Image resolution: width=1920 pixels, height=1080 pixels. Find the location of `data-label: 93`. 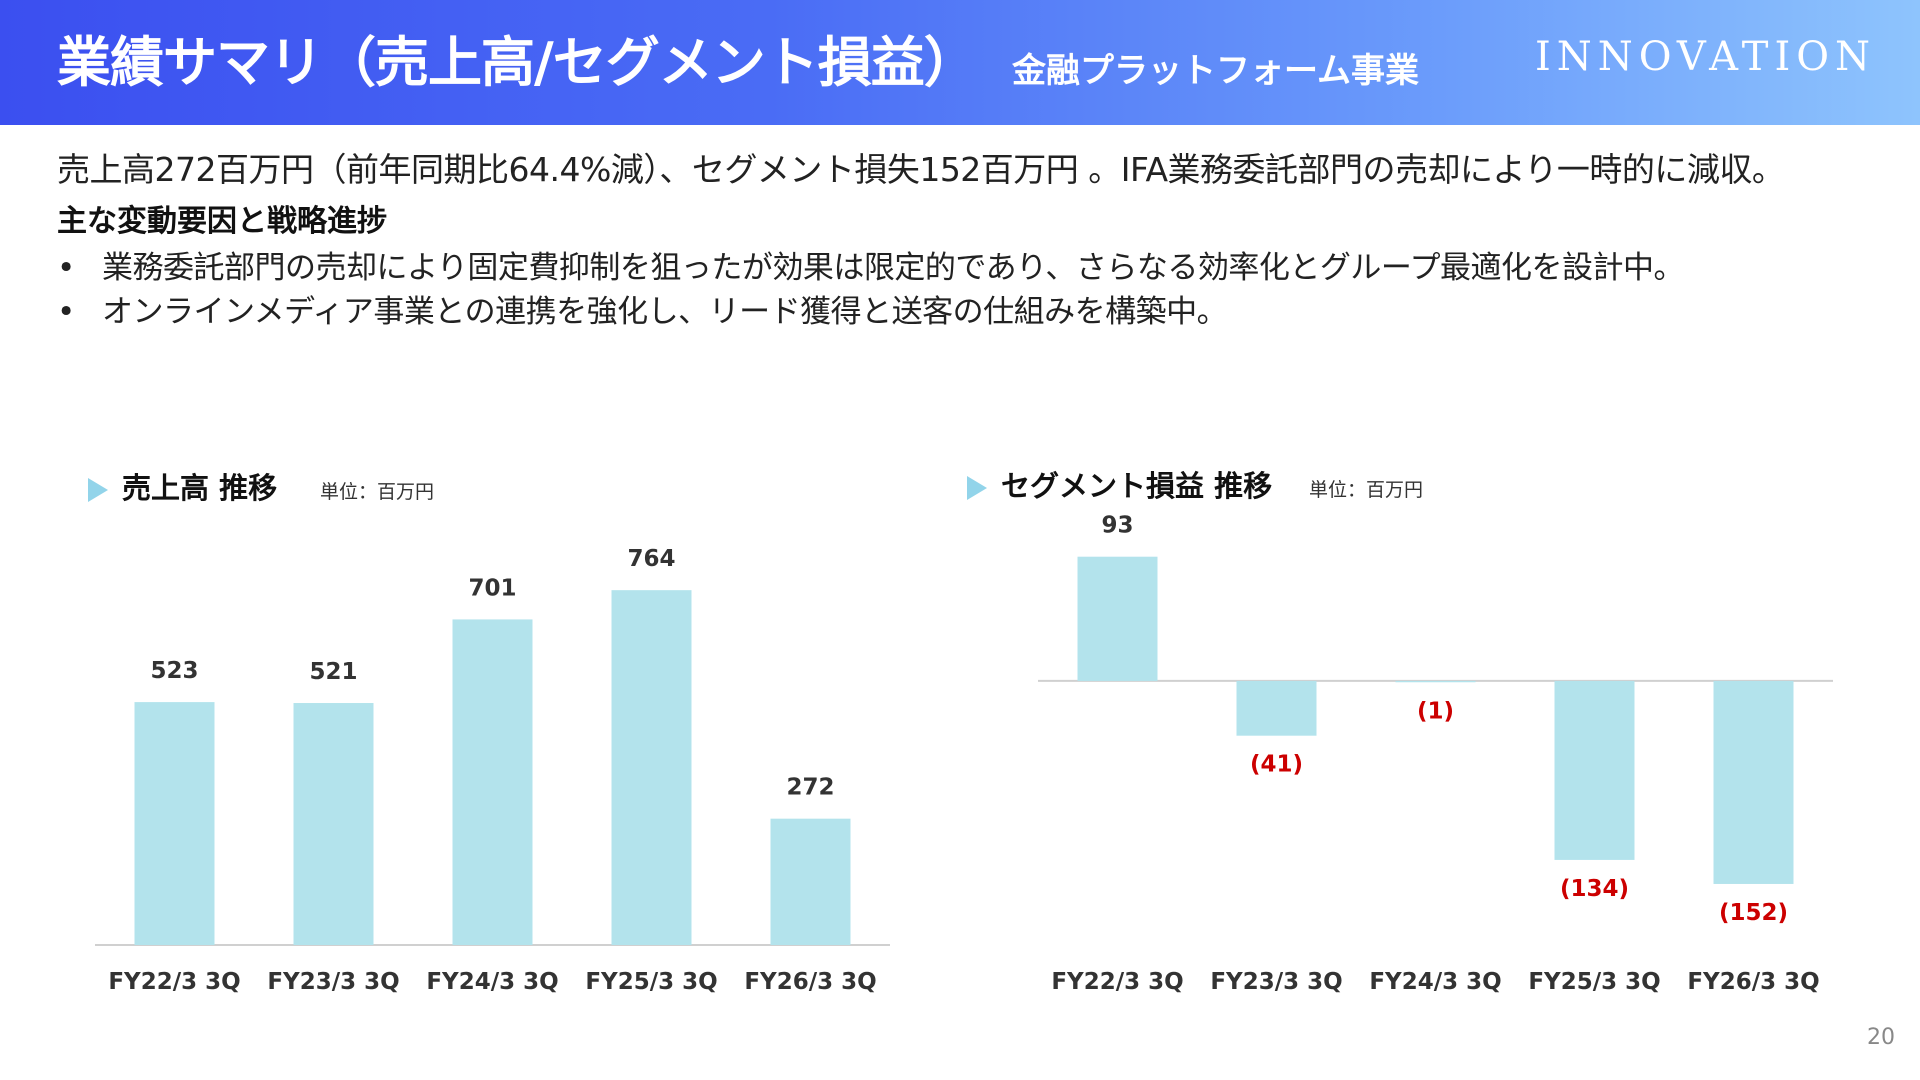

data-label: 93 is located at coordinates (1117, 526).